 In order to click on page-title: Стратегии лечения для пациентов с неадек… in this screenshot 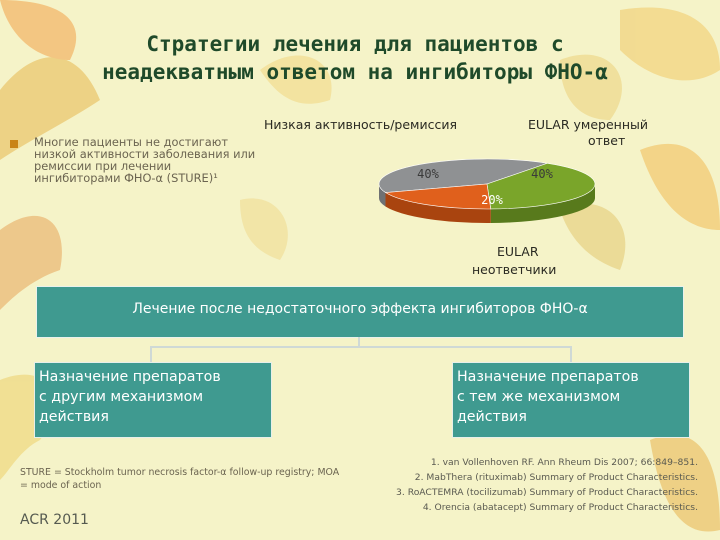, I will do `click(355, 58)`.